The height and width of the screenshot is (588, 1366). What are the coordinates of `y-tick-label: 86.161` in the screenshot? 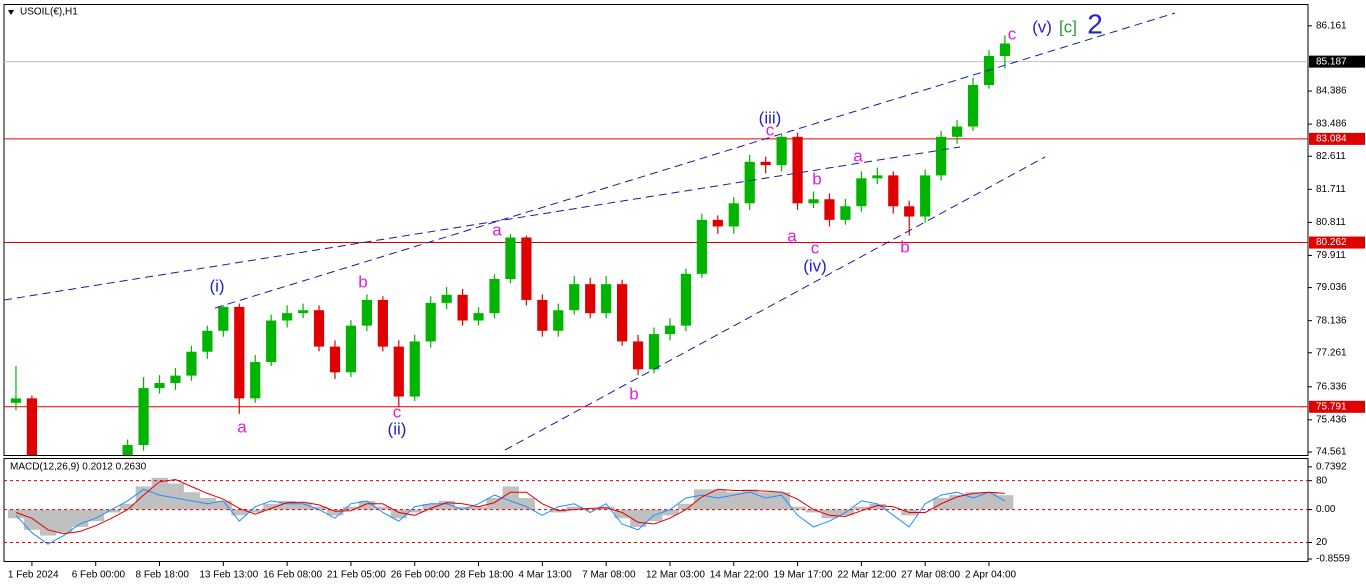 It's located at (1331, 25).